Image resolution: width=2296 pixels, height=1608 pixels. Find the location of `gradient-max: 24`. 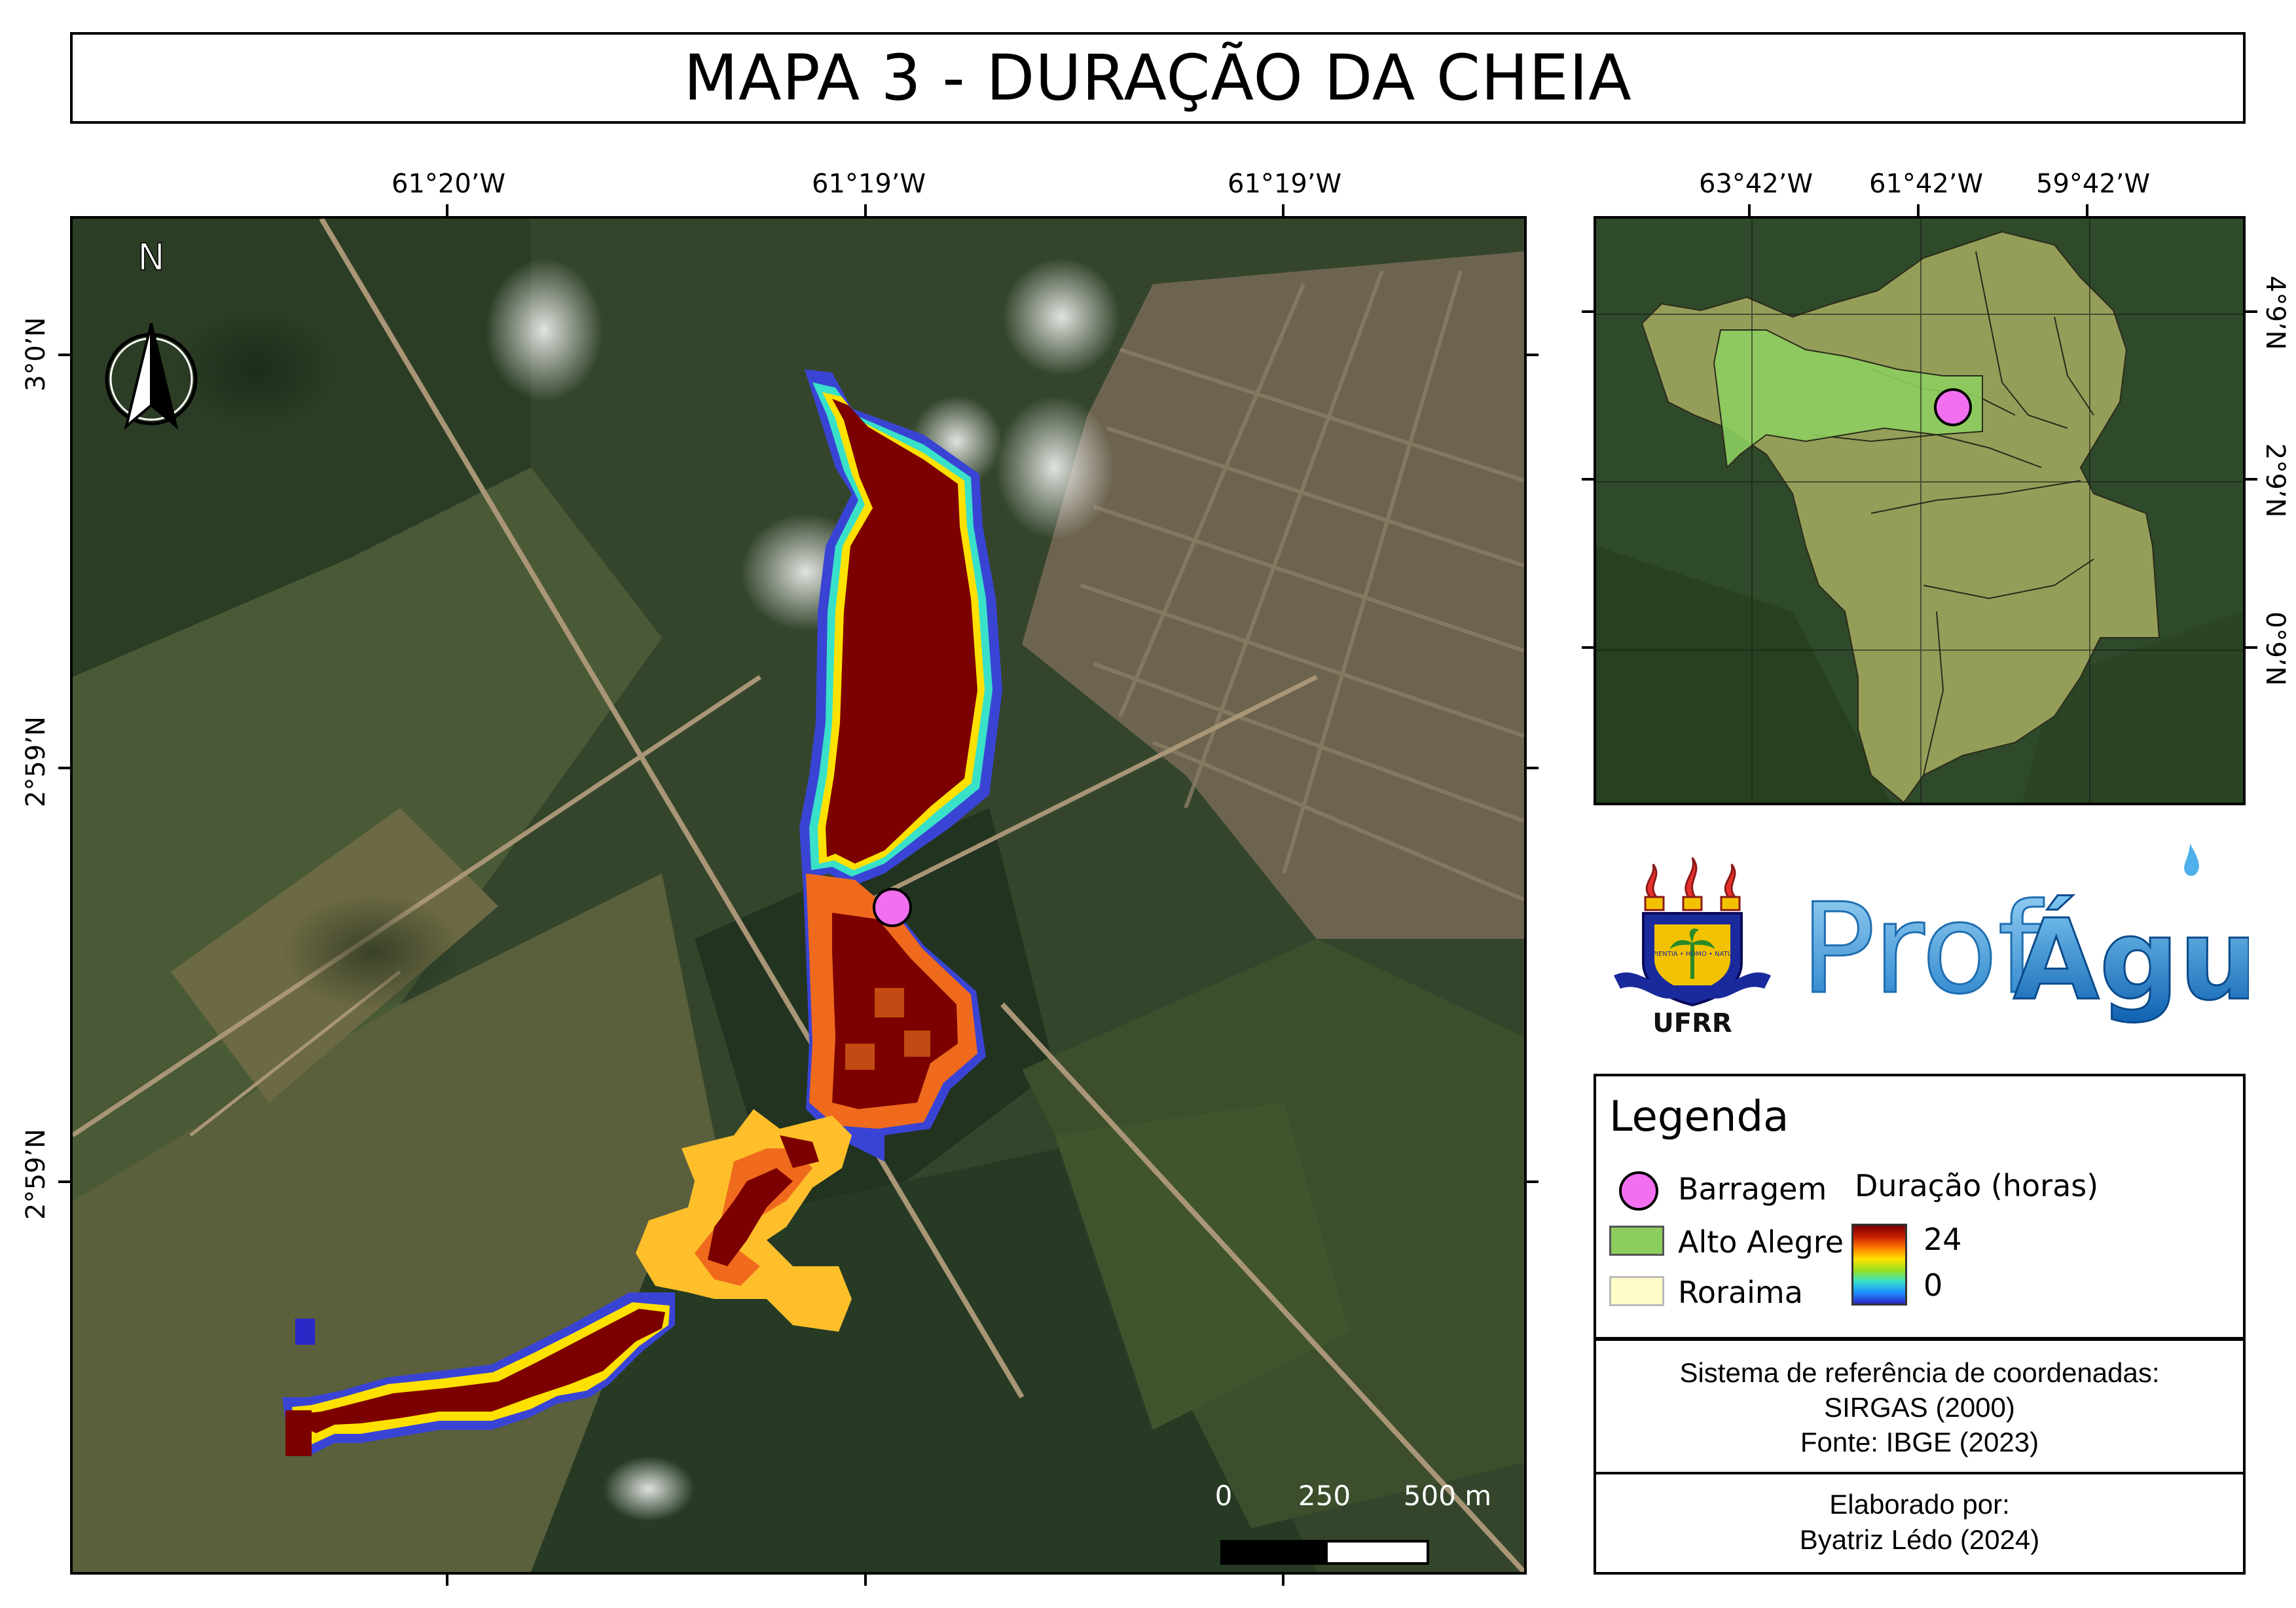

gradient-max: 24 is located at coordinates (1942, 1239).